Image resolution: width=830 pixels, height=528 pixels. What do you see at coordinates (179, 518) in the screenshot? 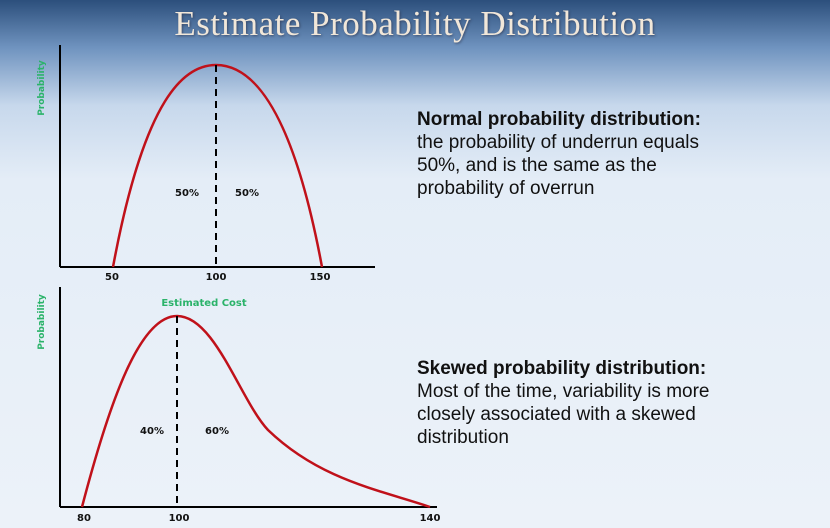
I see `bottom-tick-100: 100` at bounding box center [179, 518].